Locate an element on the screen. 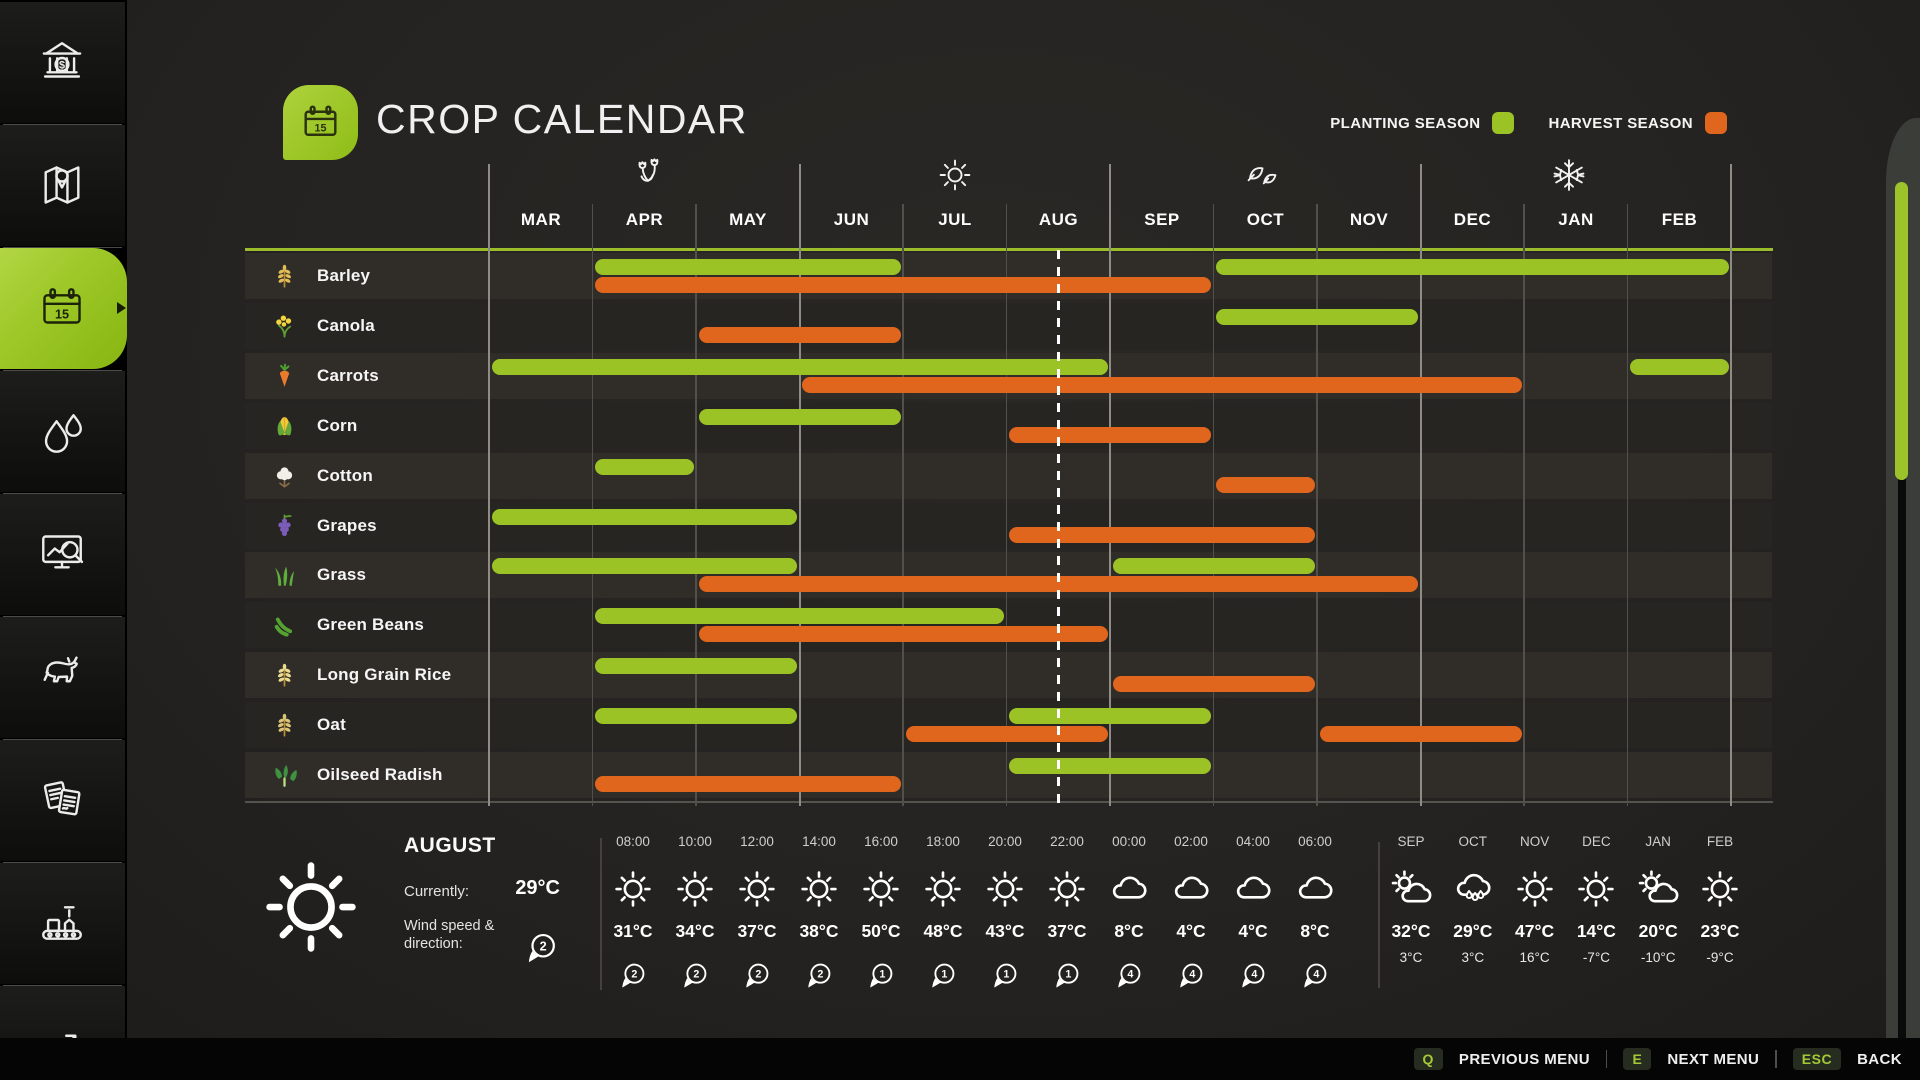  wind-direction-pin-icon: 1 is located at coordinates (1005, 978).